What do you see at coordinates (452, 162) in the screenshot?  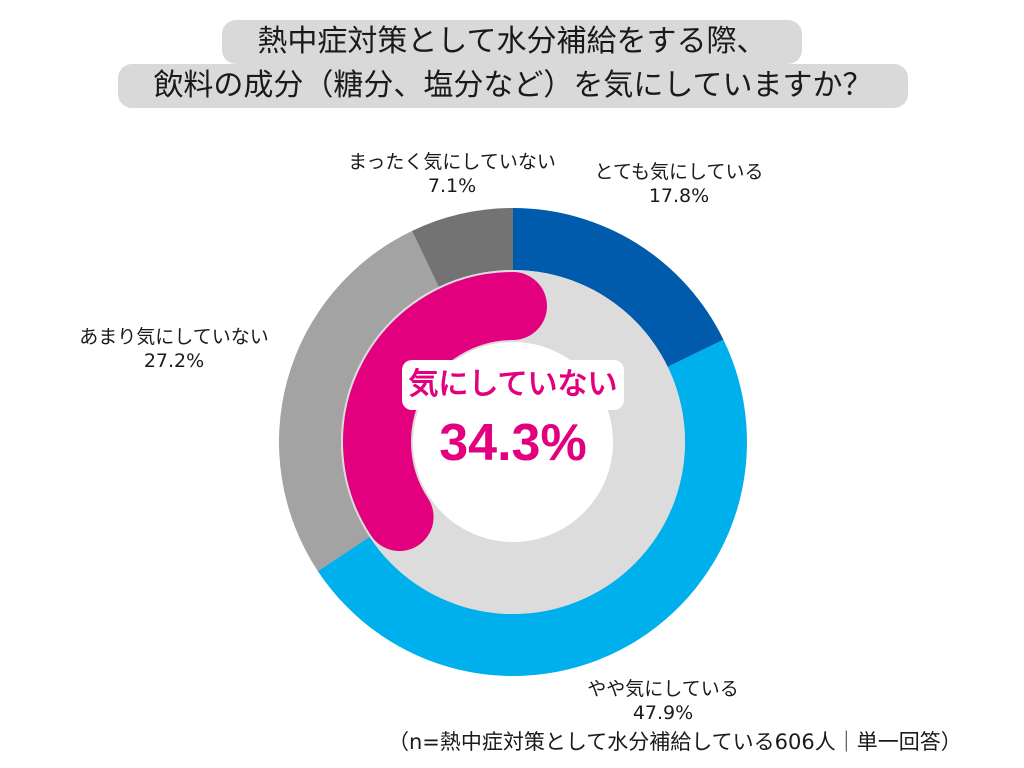 I see `slice-4-label: まったく気にしていない` at bounding box center [452, 162].